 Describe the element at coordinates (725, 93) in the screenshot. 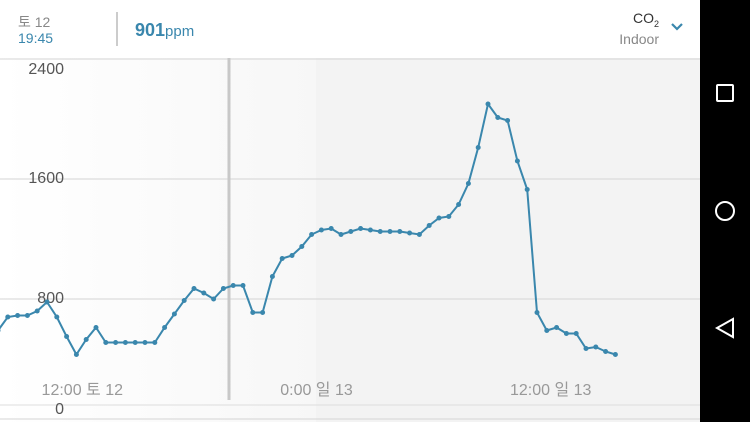

I see `recents-button` at that location.